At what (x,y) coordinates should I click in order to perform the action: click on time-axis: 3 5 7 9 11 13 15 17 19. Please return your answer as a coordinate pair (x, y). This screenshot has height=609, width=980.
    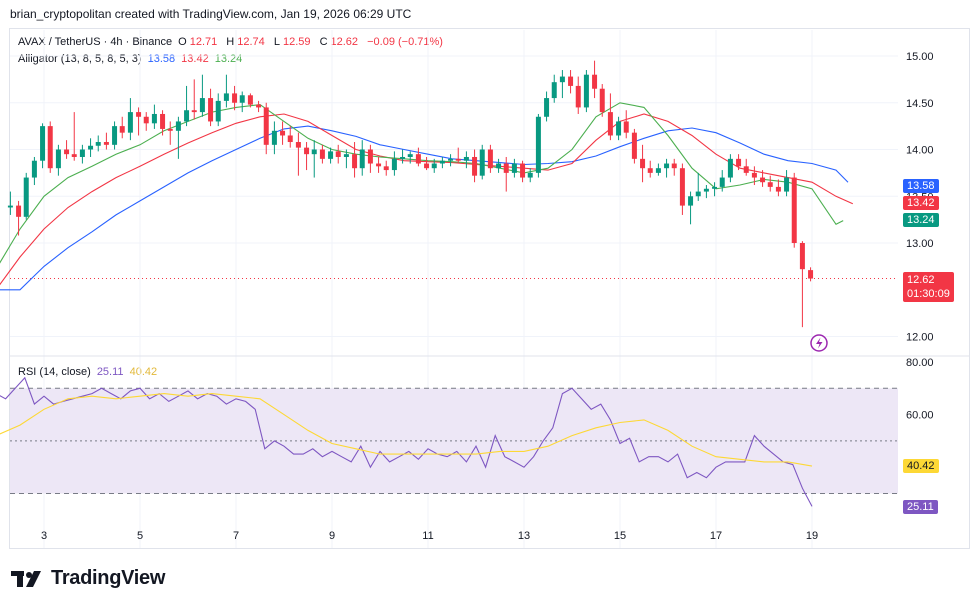
    Looking at the image, I should click on (429, 536).